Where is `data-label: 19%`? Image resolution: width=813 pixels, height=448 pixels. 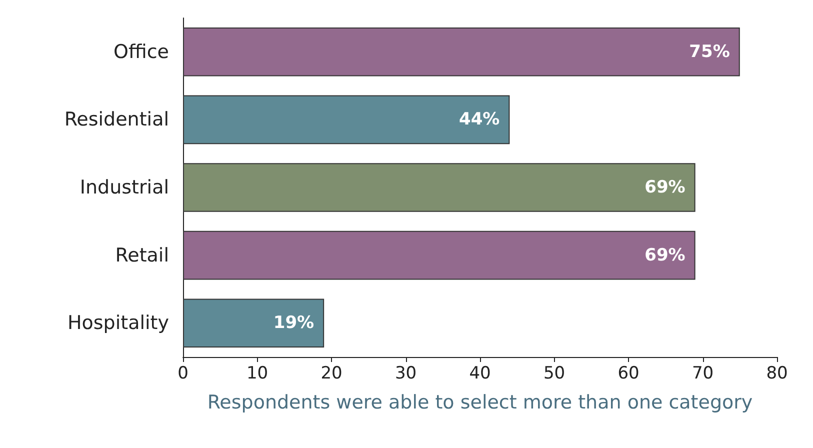
data-label: 19% is located at coordinates (293, 323).